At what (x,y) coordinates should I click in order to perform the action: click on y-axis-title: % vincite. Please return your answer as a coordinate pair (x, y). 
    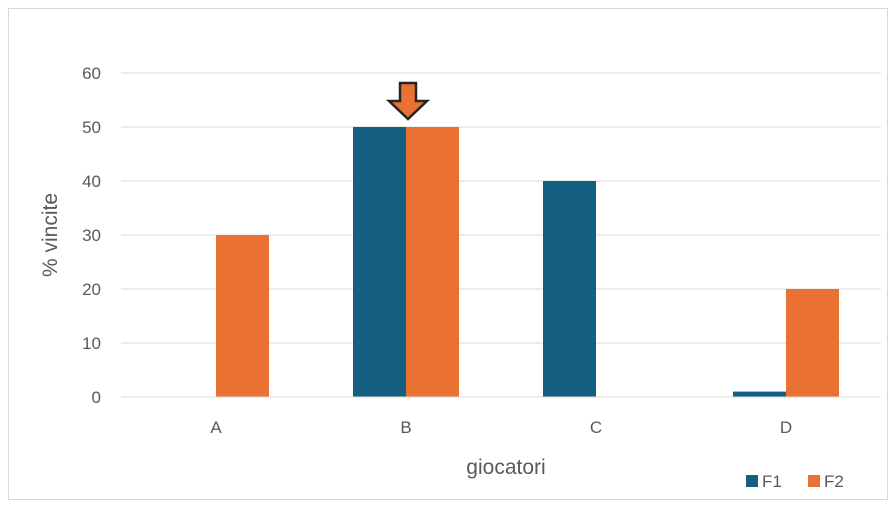
    Looking at the image, I should click on (50, 235).